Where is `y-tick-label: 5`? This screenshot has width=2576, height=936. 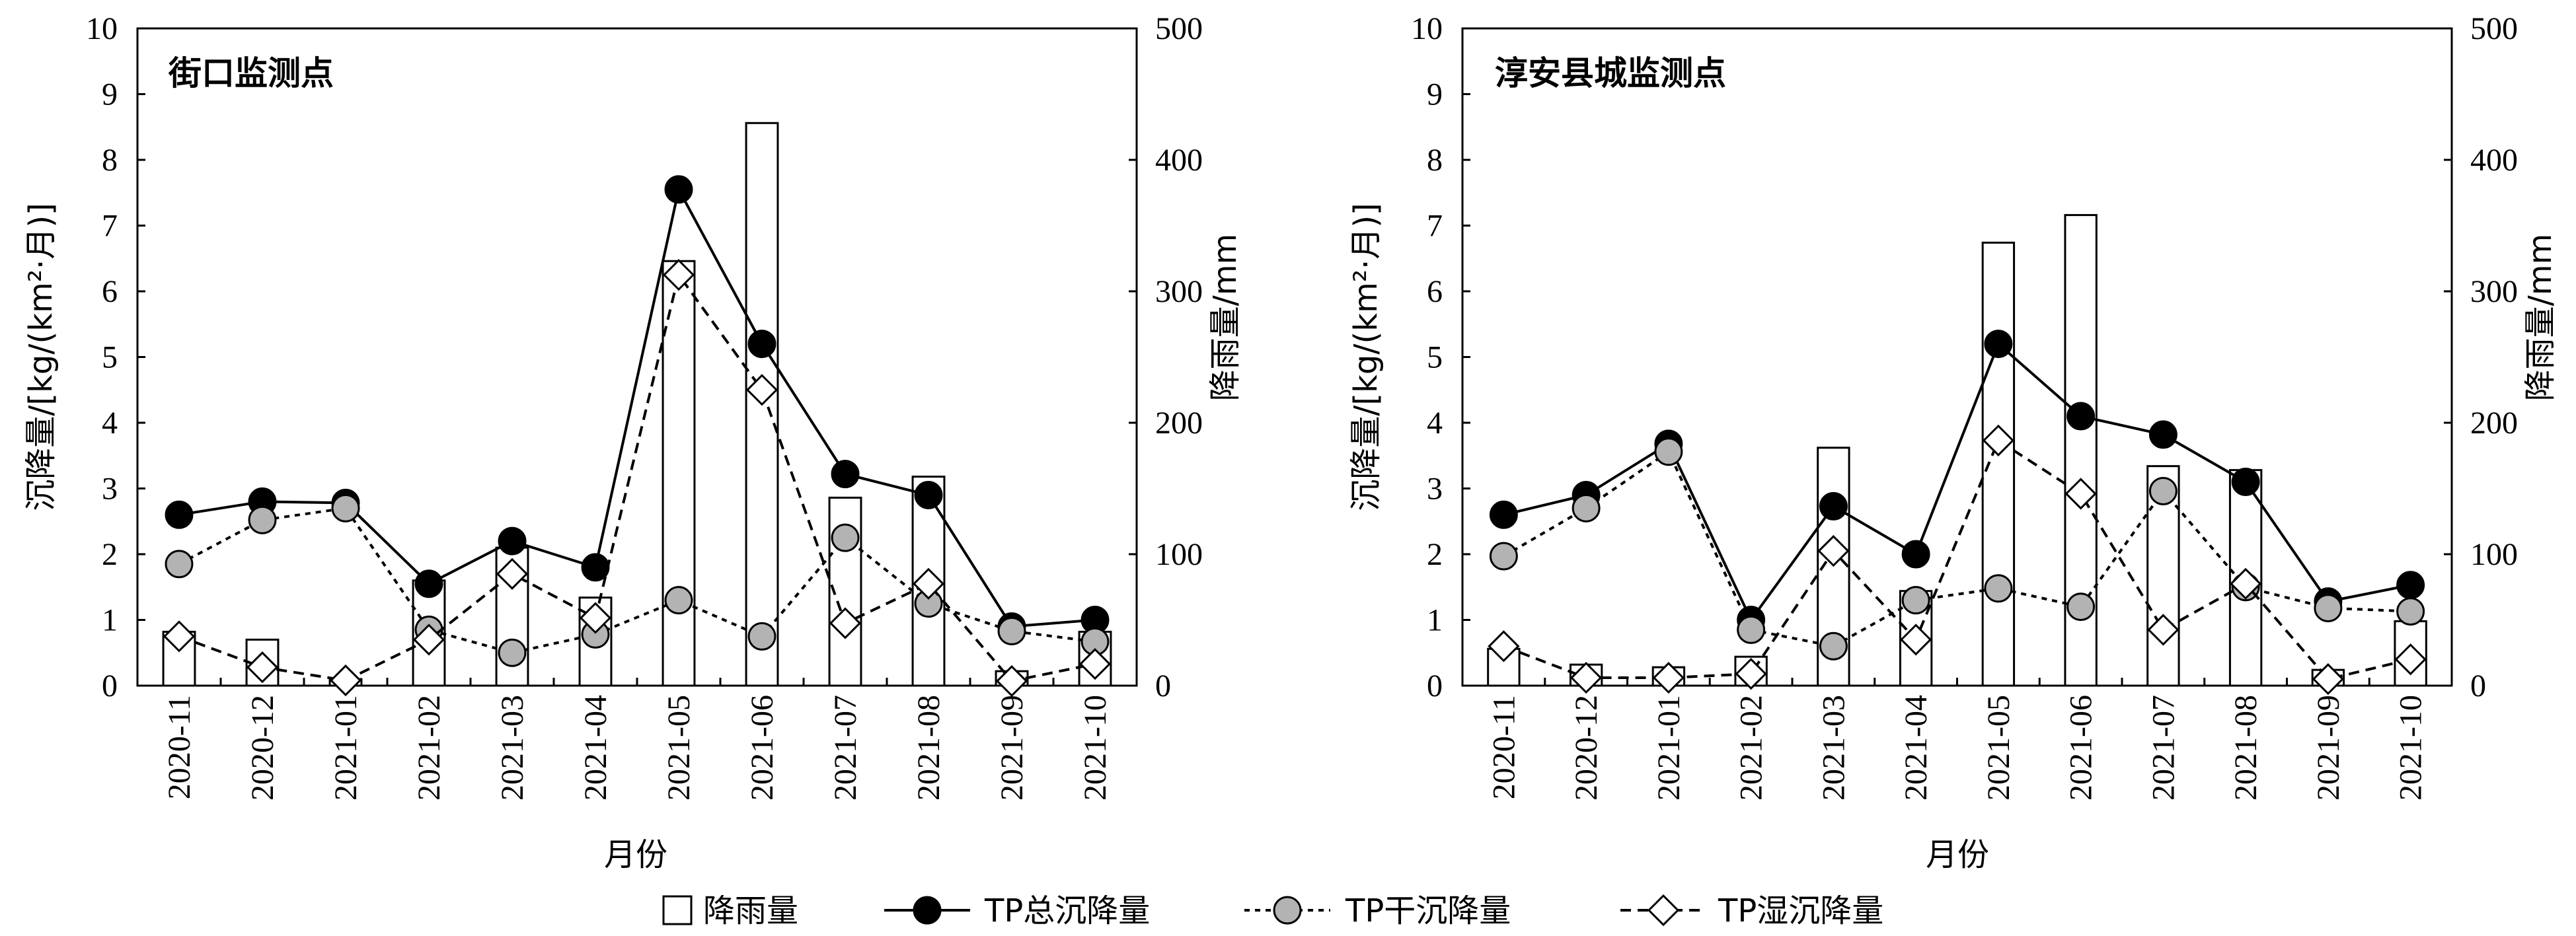
y-tick-label: 5 is located at coordinates (110, 357).